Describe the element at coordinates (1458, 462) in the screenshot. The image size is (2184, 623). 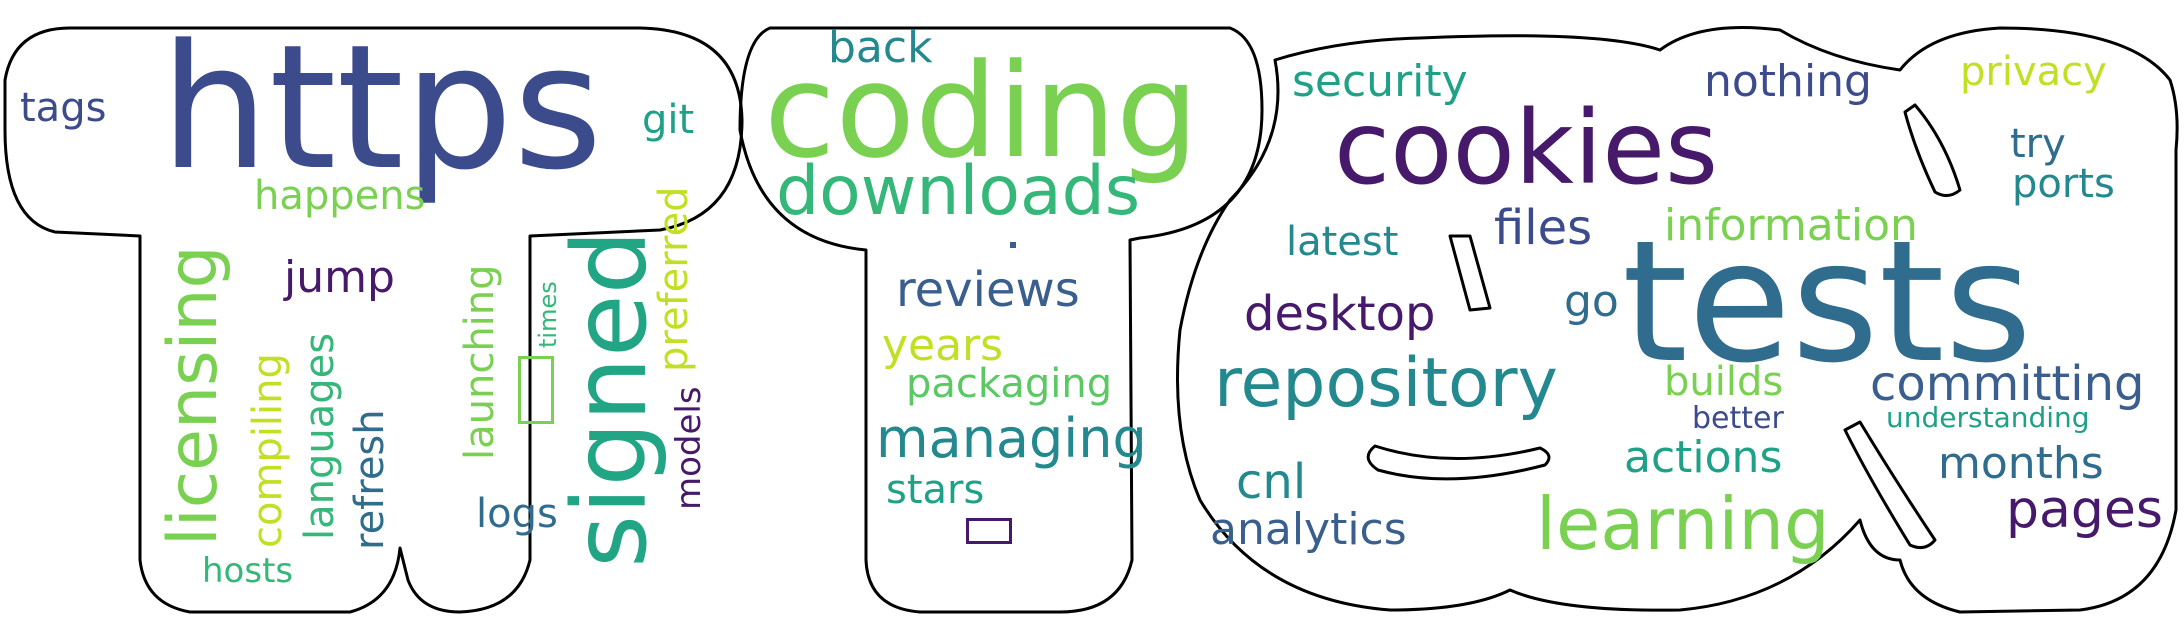
I see `outline-slot-b` at that location.